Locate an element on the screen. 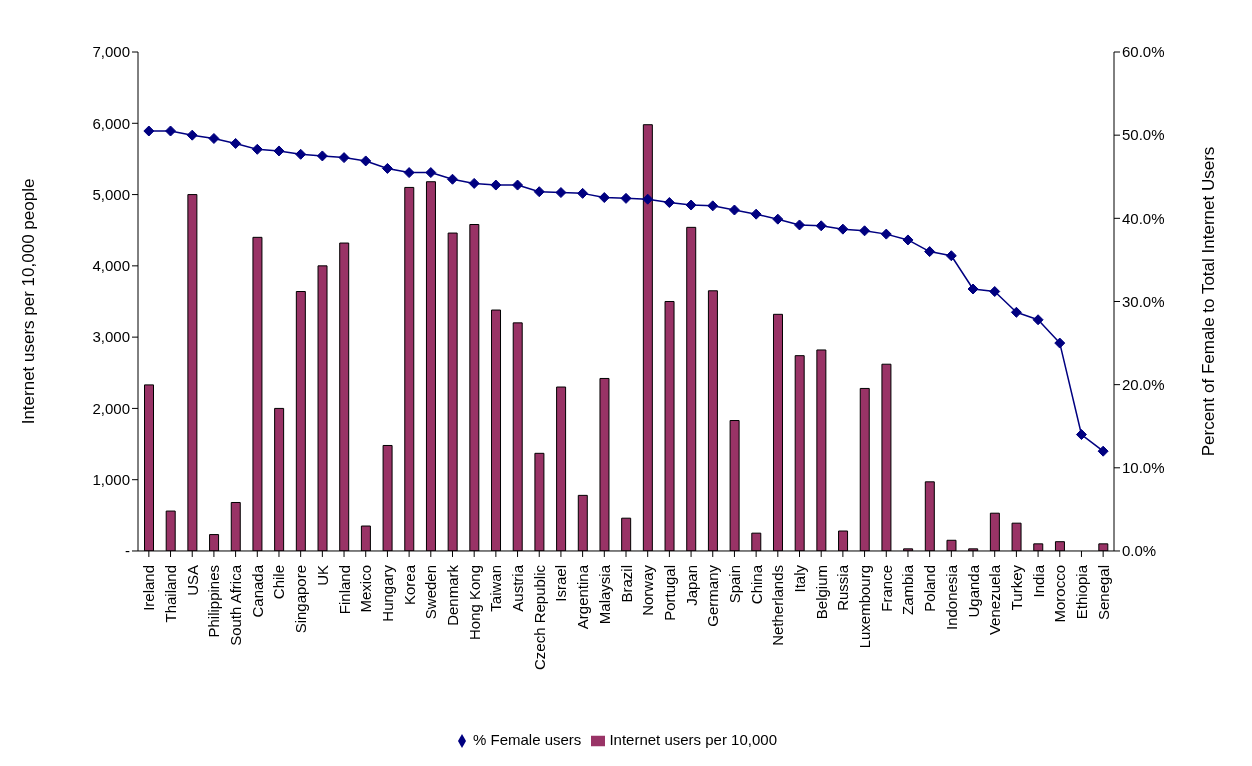  x-tick-label: Israel is located at coordinates (561, 583).